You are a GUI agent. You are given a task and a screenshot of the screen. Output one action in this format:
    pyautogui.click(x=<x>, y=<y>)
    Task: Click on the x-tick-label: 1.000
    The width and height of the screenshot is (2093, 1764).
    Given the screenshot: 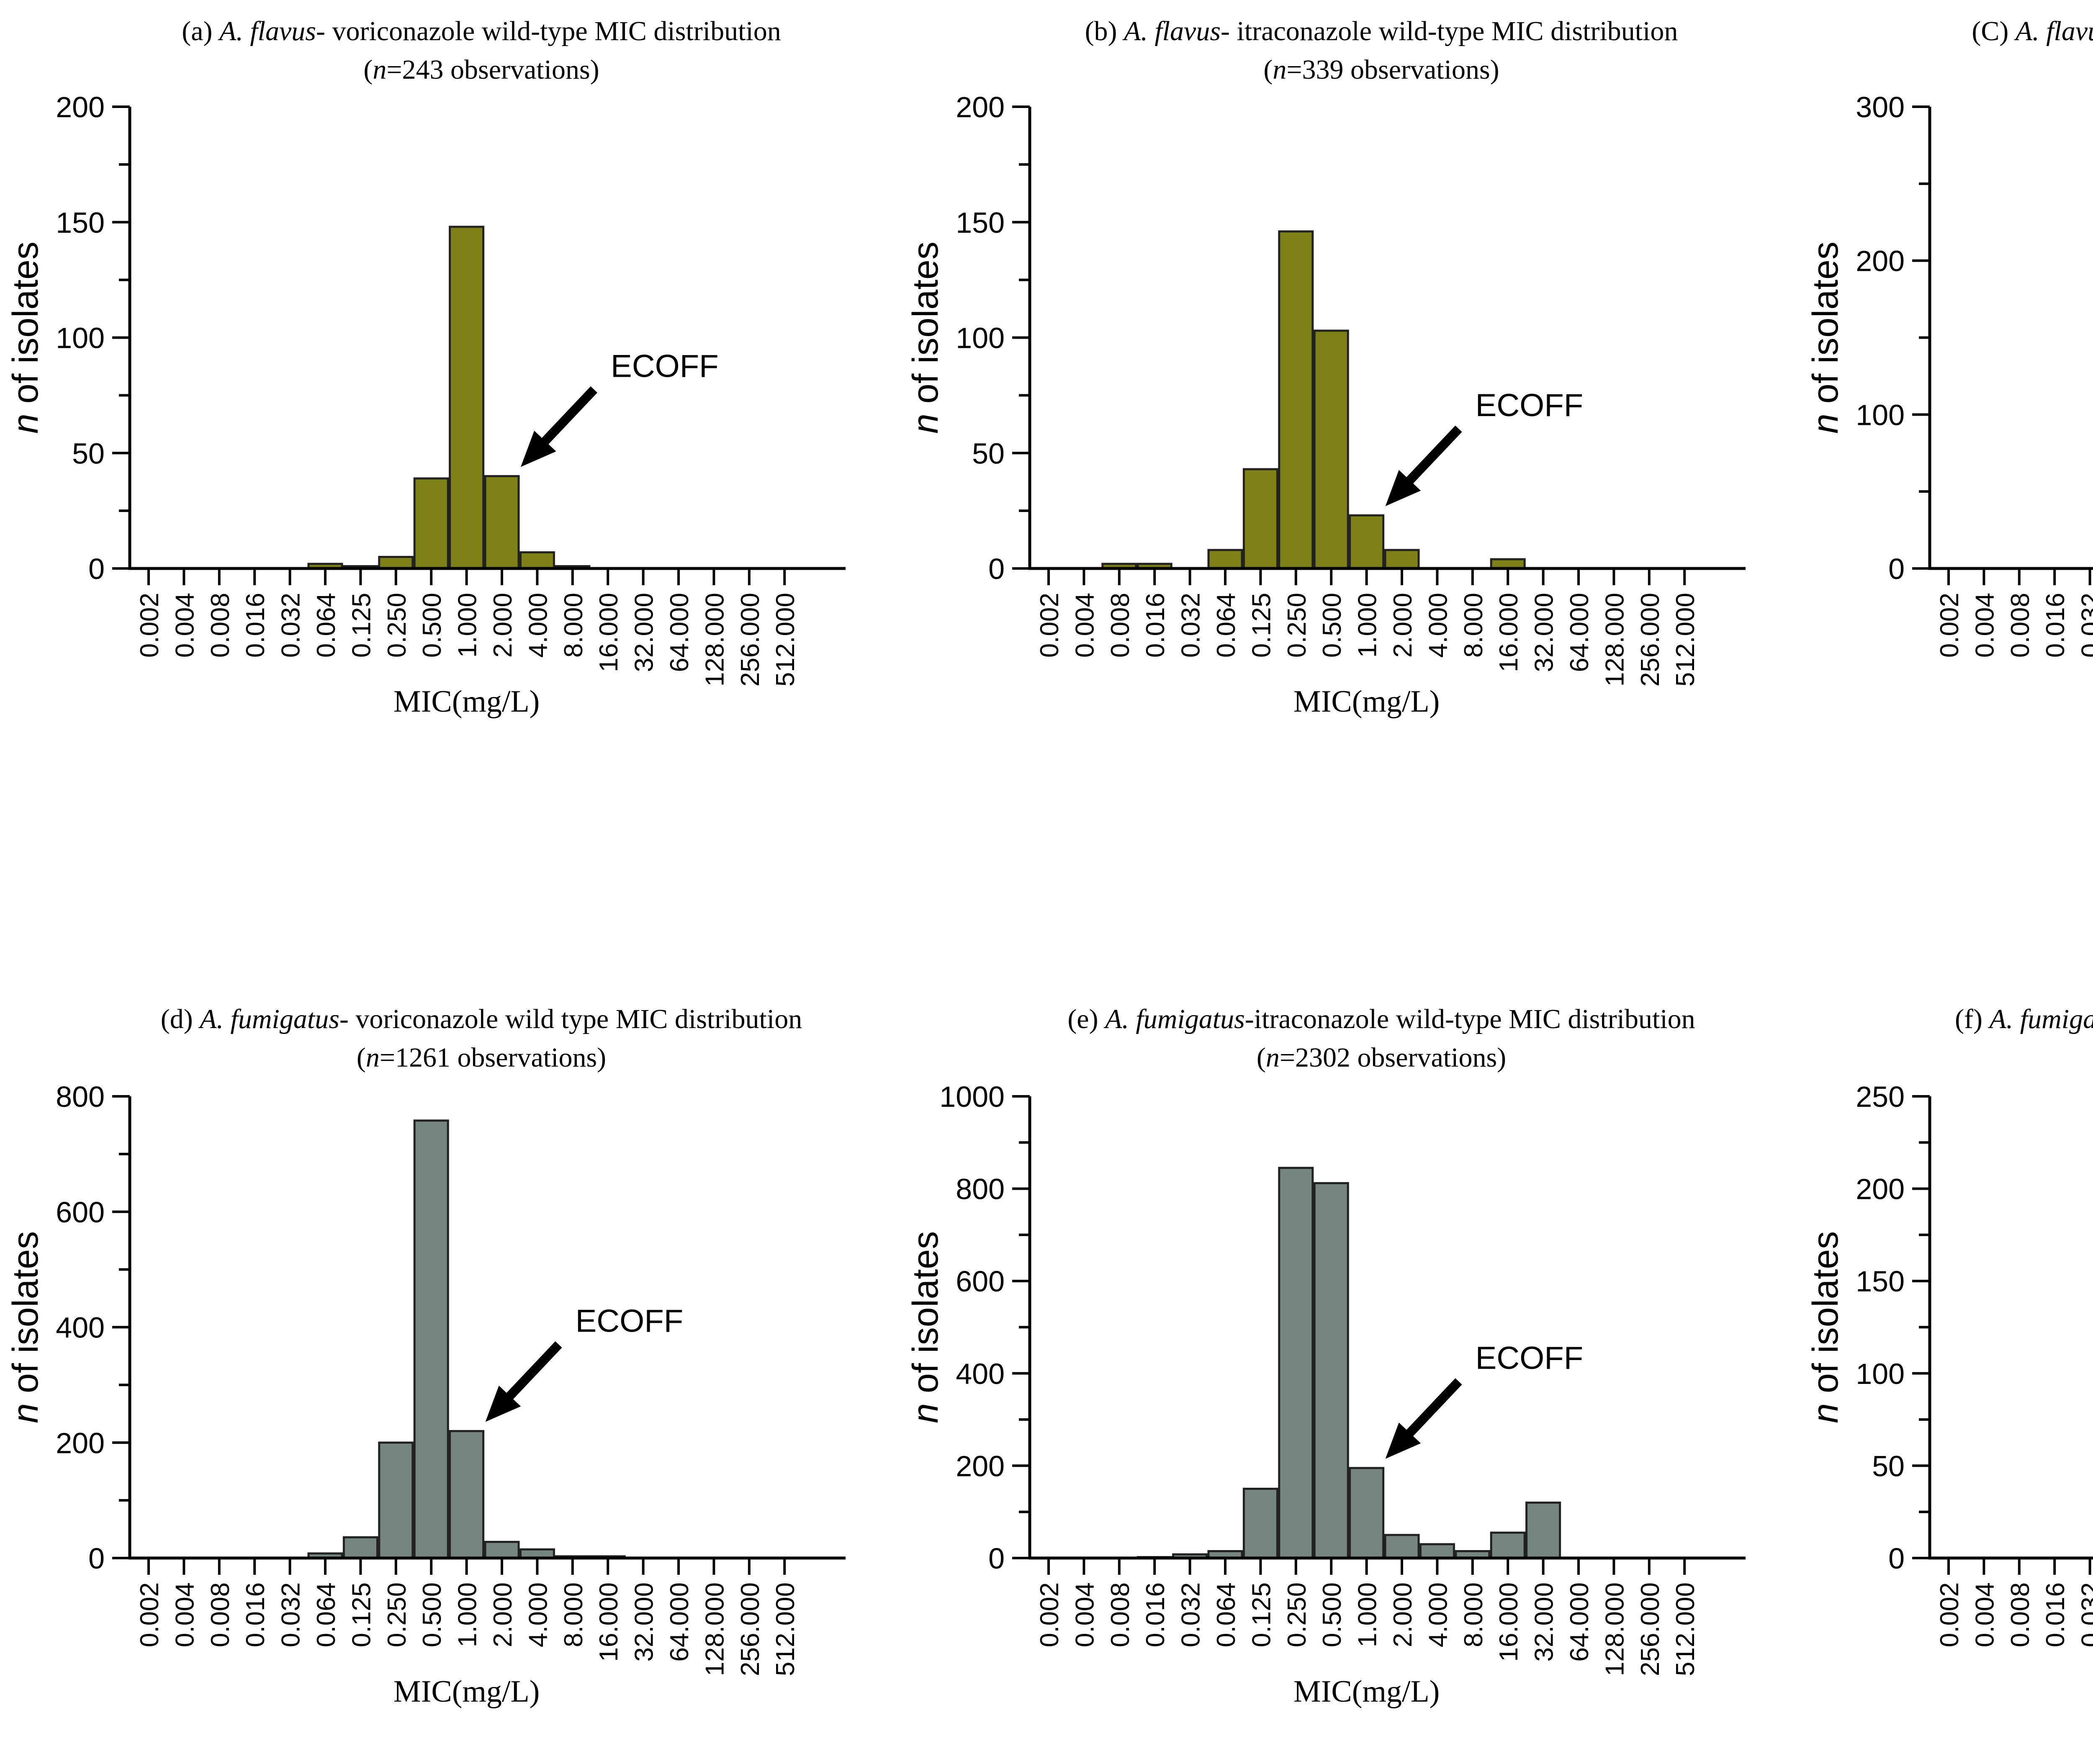 What is the action you would take?
    pyautogui.click(x=467, y=1614)
    